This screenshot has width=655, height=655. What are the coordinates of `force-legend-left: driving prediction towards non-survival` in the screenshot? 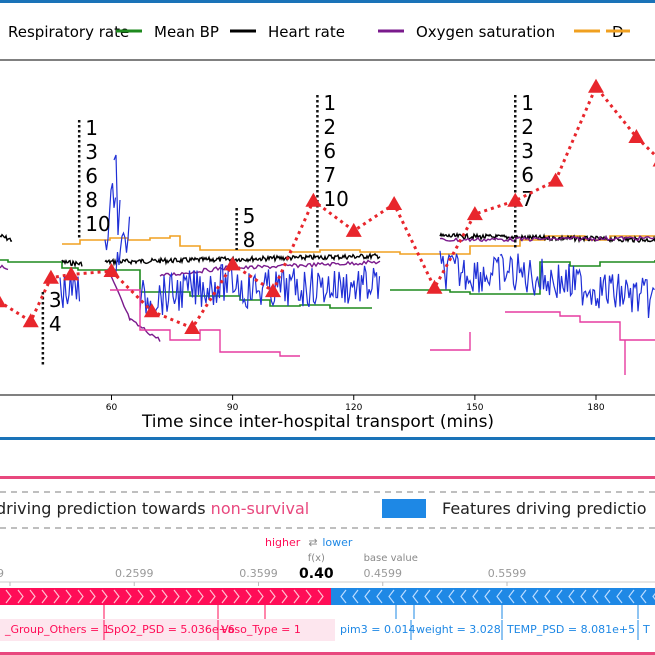 It's located at (154, 508).